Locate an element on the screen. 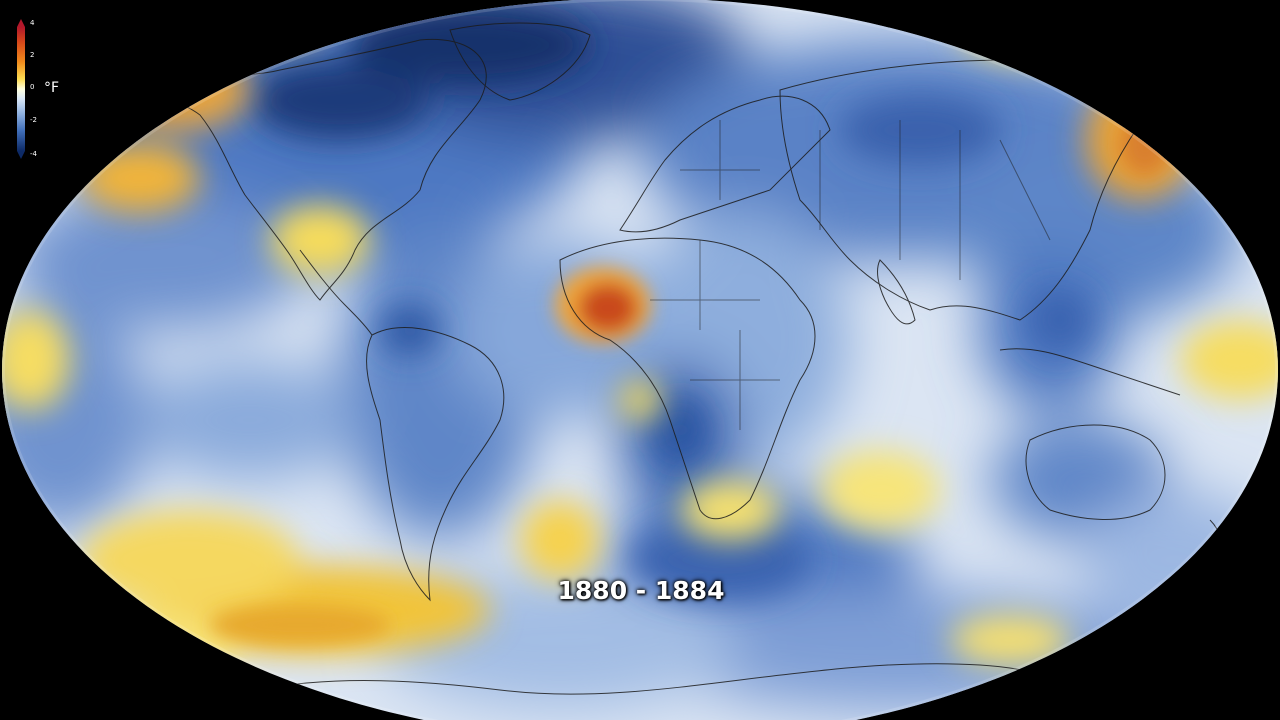 This screenshot has height=720, width=1280. color-scale-legend: 4 2 0 -2 -4 °F is located at coordinates (40, 85).